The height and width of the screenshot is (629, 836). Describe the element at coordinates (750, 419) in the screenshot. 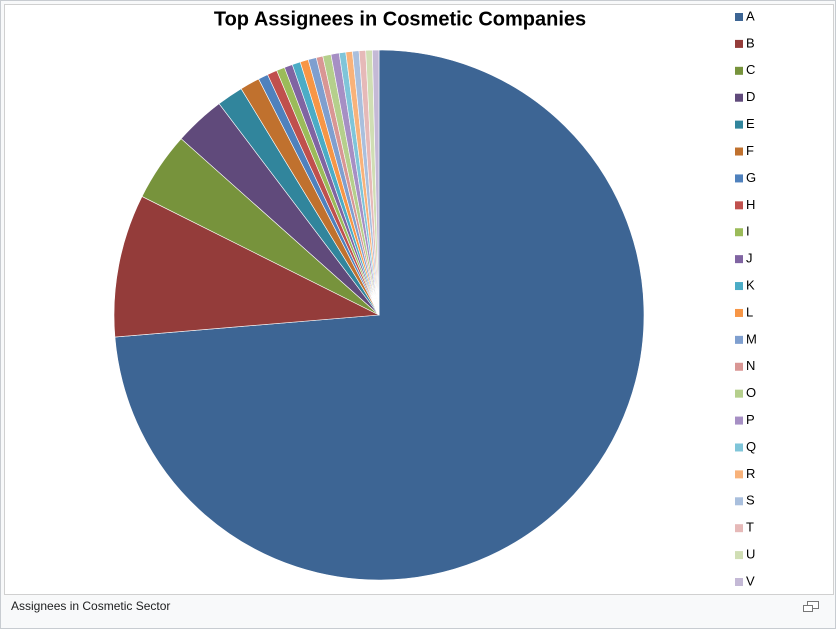

I see `legend-label: P` at that location.